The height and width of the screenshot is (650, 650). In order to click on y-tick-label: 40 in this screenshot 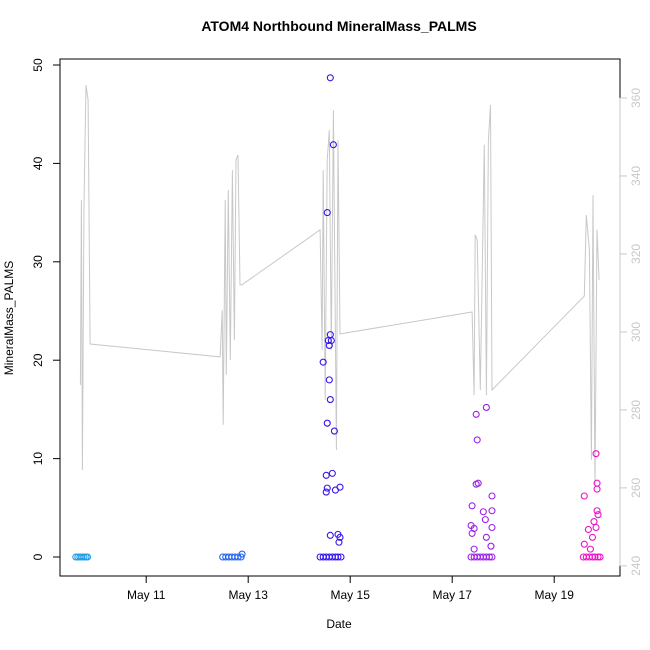, I will do `click(38, 163)`.